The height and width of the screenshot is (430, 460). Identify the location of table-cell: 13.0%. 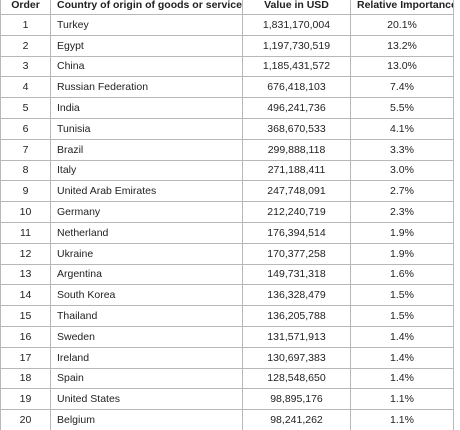
(402, 66).